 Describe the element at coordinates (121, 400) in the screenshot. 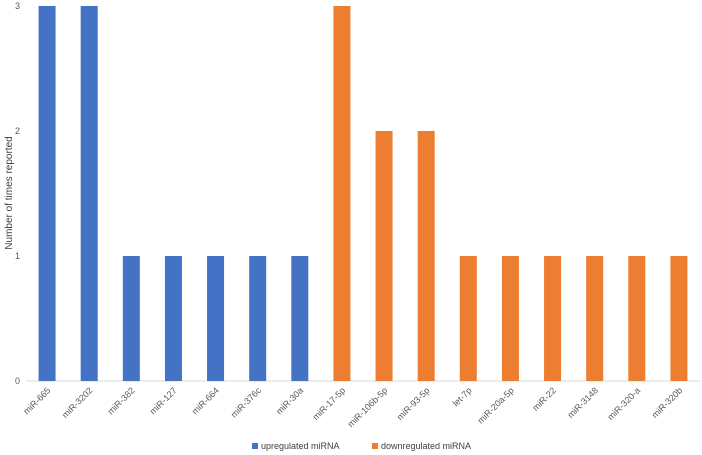

I see `x-tick-label: miR-382` at that location.